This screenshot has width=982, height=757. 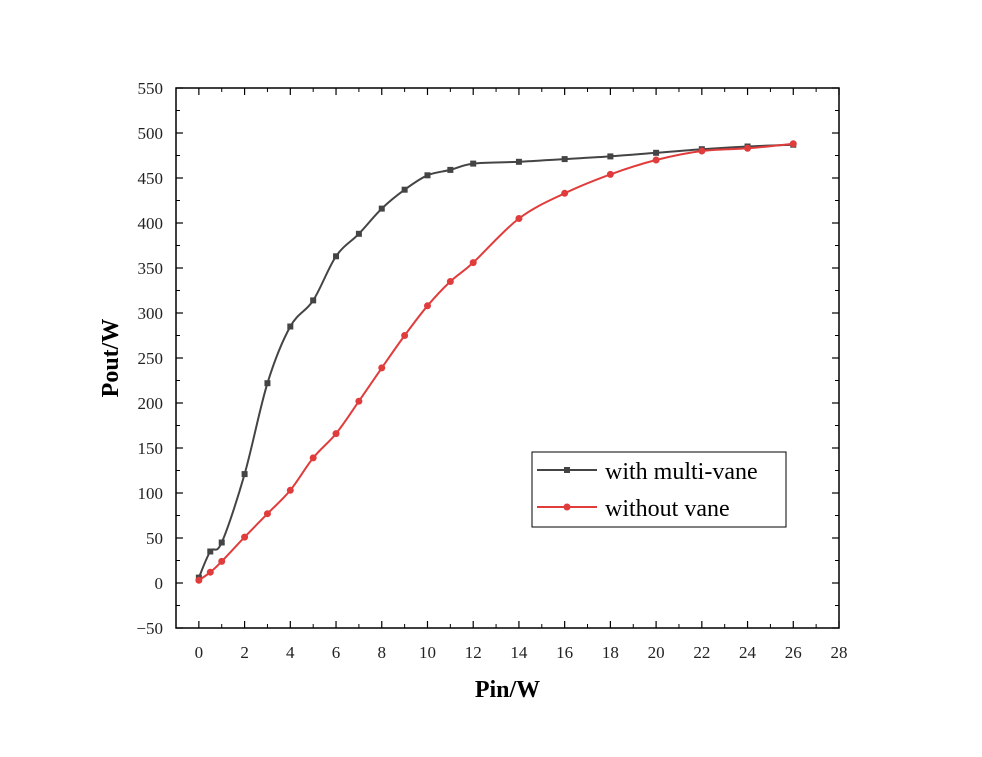 I want to click on x-tick-label: 16, so click(x=564, y=652).